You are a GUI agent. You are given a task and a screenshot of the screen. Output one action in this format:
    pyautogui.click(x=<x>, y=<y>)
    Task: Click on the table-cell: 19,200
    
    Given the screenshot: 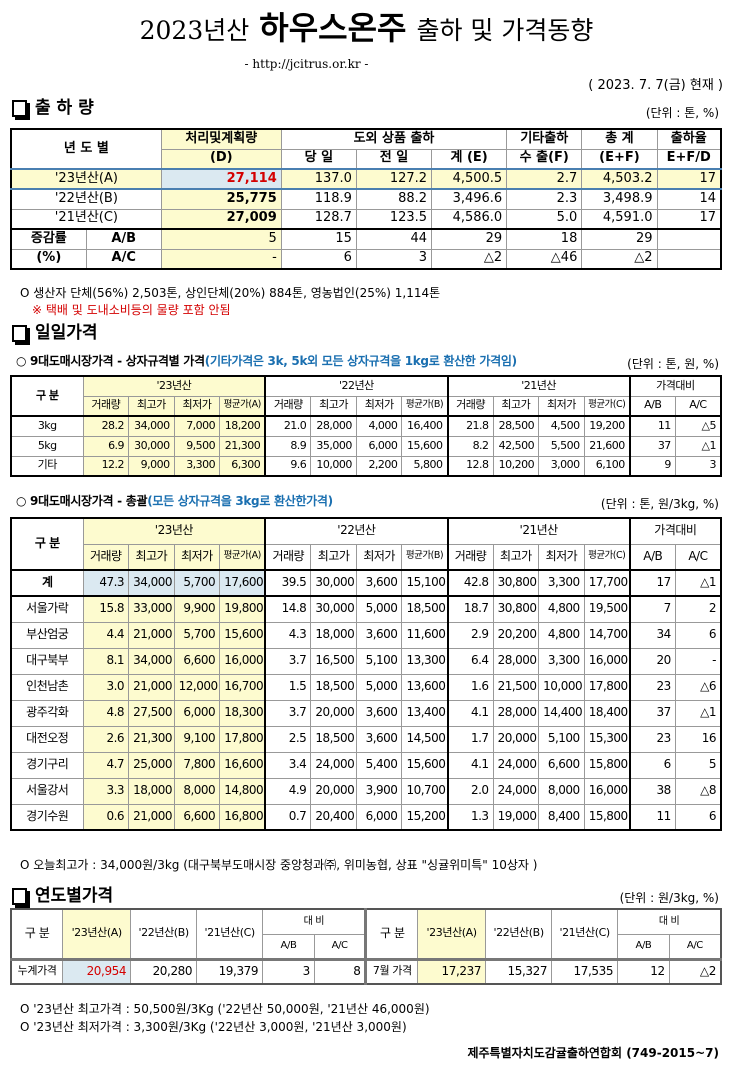 What is the action you would take?
    pyautogui.click(x=607, y=426)
    